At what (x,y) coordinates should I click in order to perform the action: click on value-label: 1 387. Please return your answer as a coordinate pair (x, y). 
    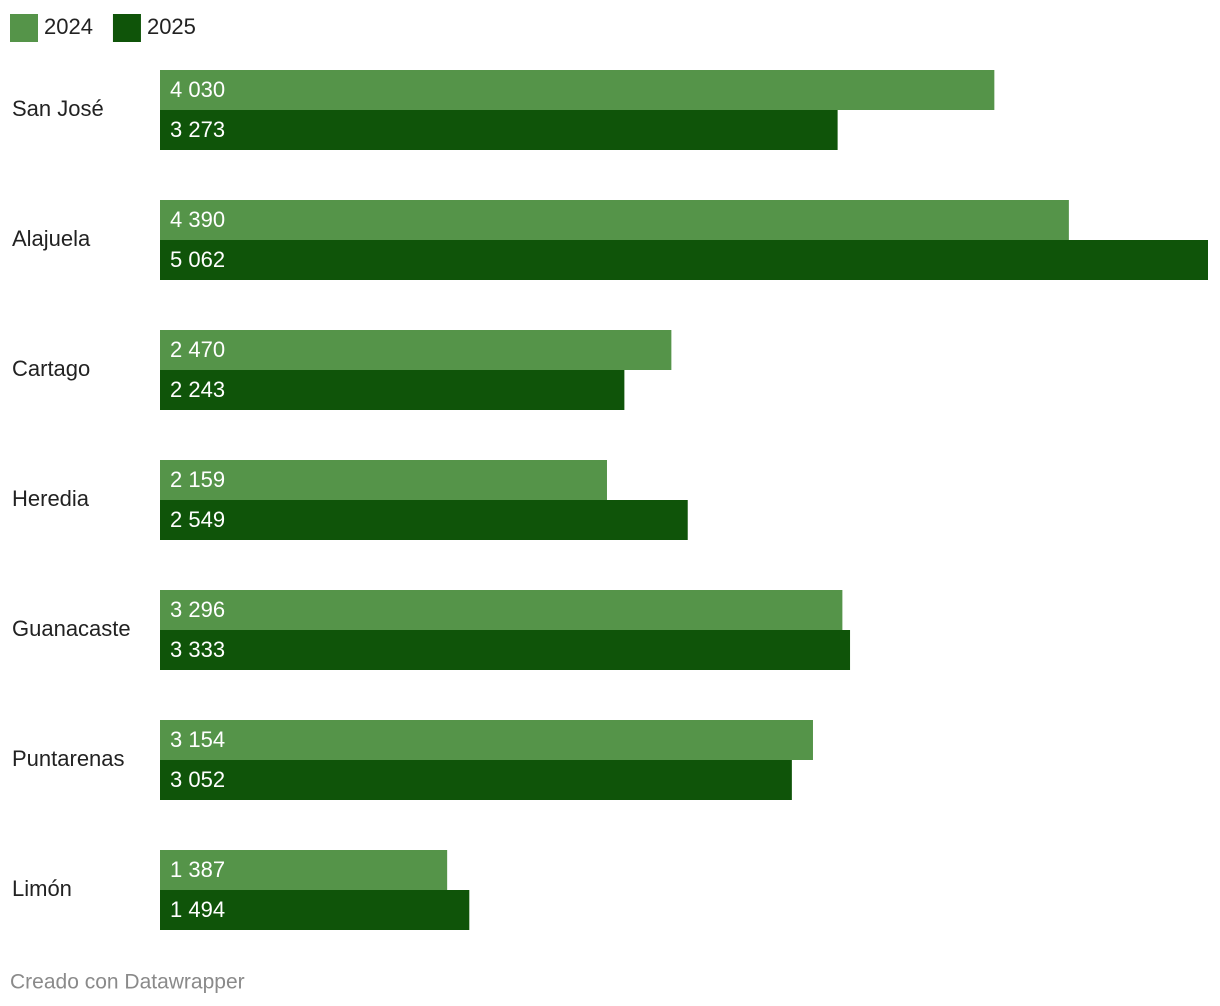
    Looking at the image, I should click on (197, 869).